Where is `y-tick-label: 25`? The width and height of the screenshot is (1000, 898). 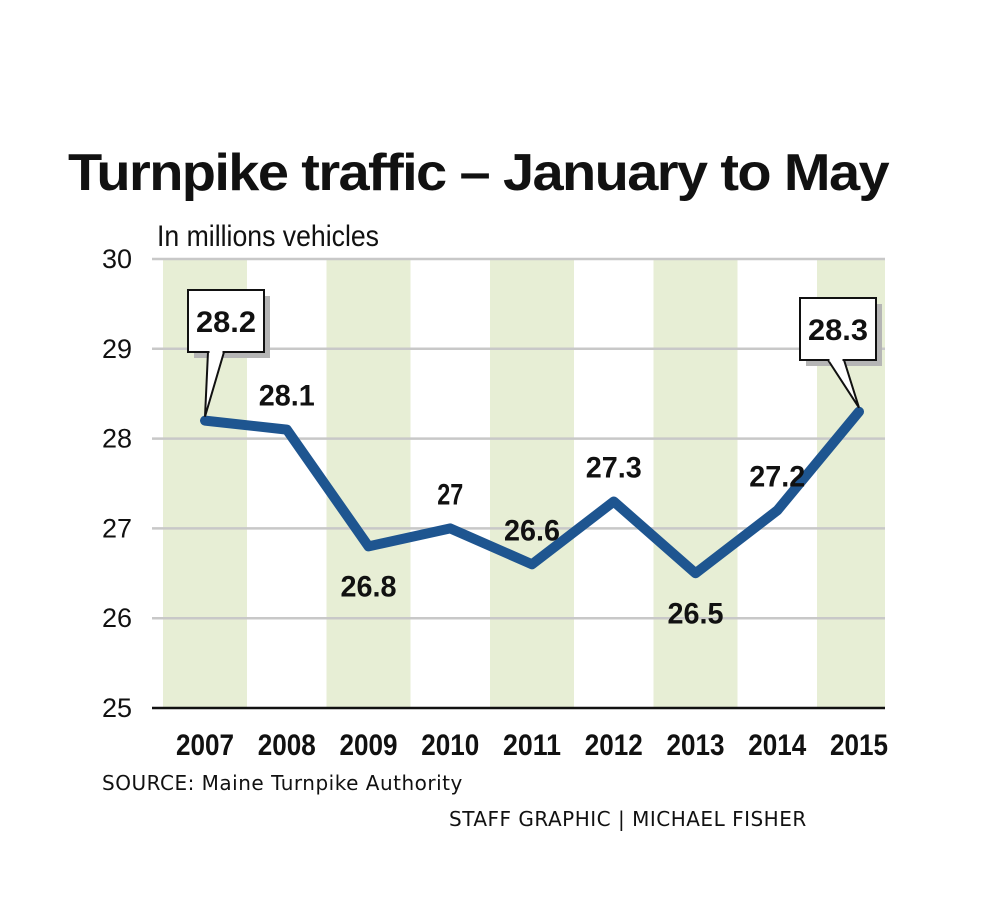 y-tick-label: 25 is located at coordinates (117, 708).